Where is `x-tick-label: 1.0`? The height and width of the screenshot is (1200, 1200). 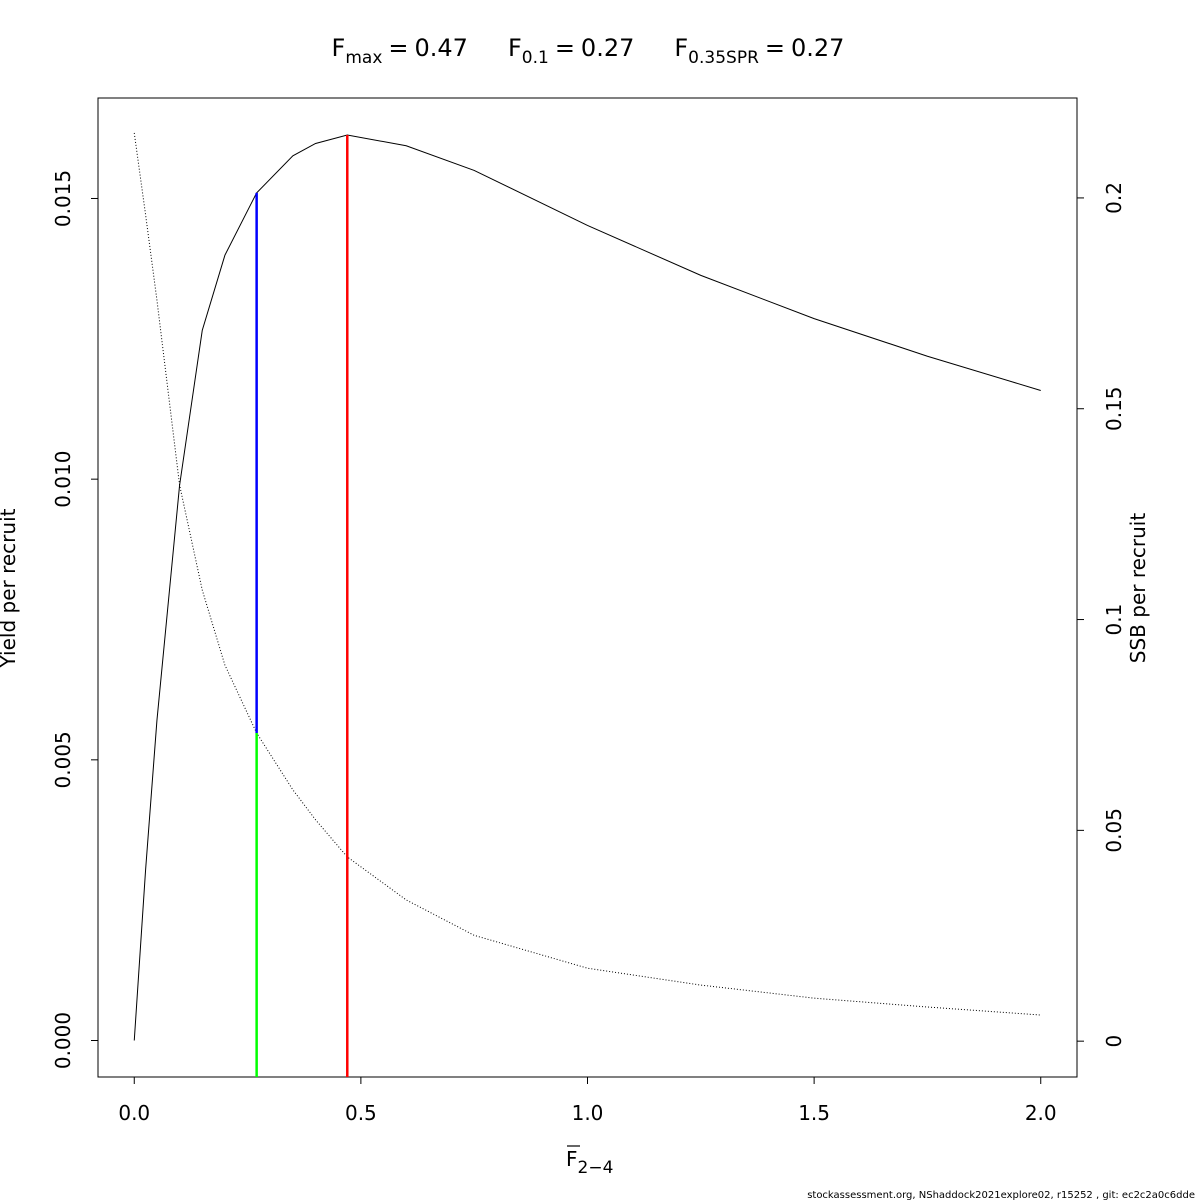
x-tick-label: 1.0 is located at coordinates (588, 1113).